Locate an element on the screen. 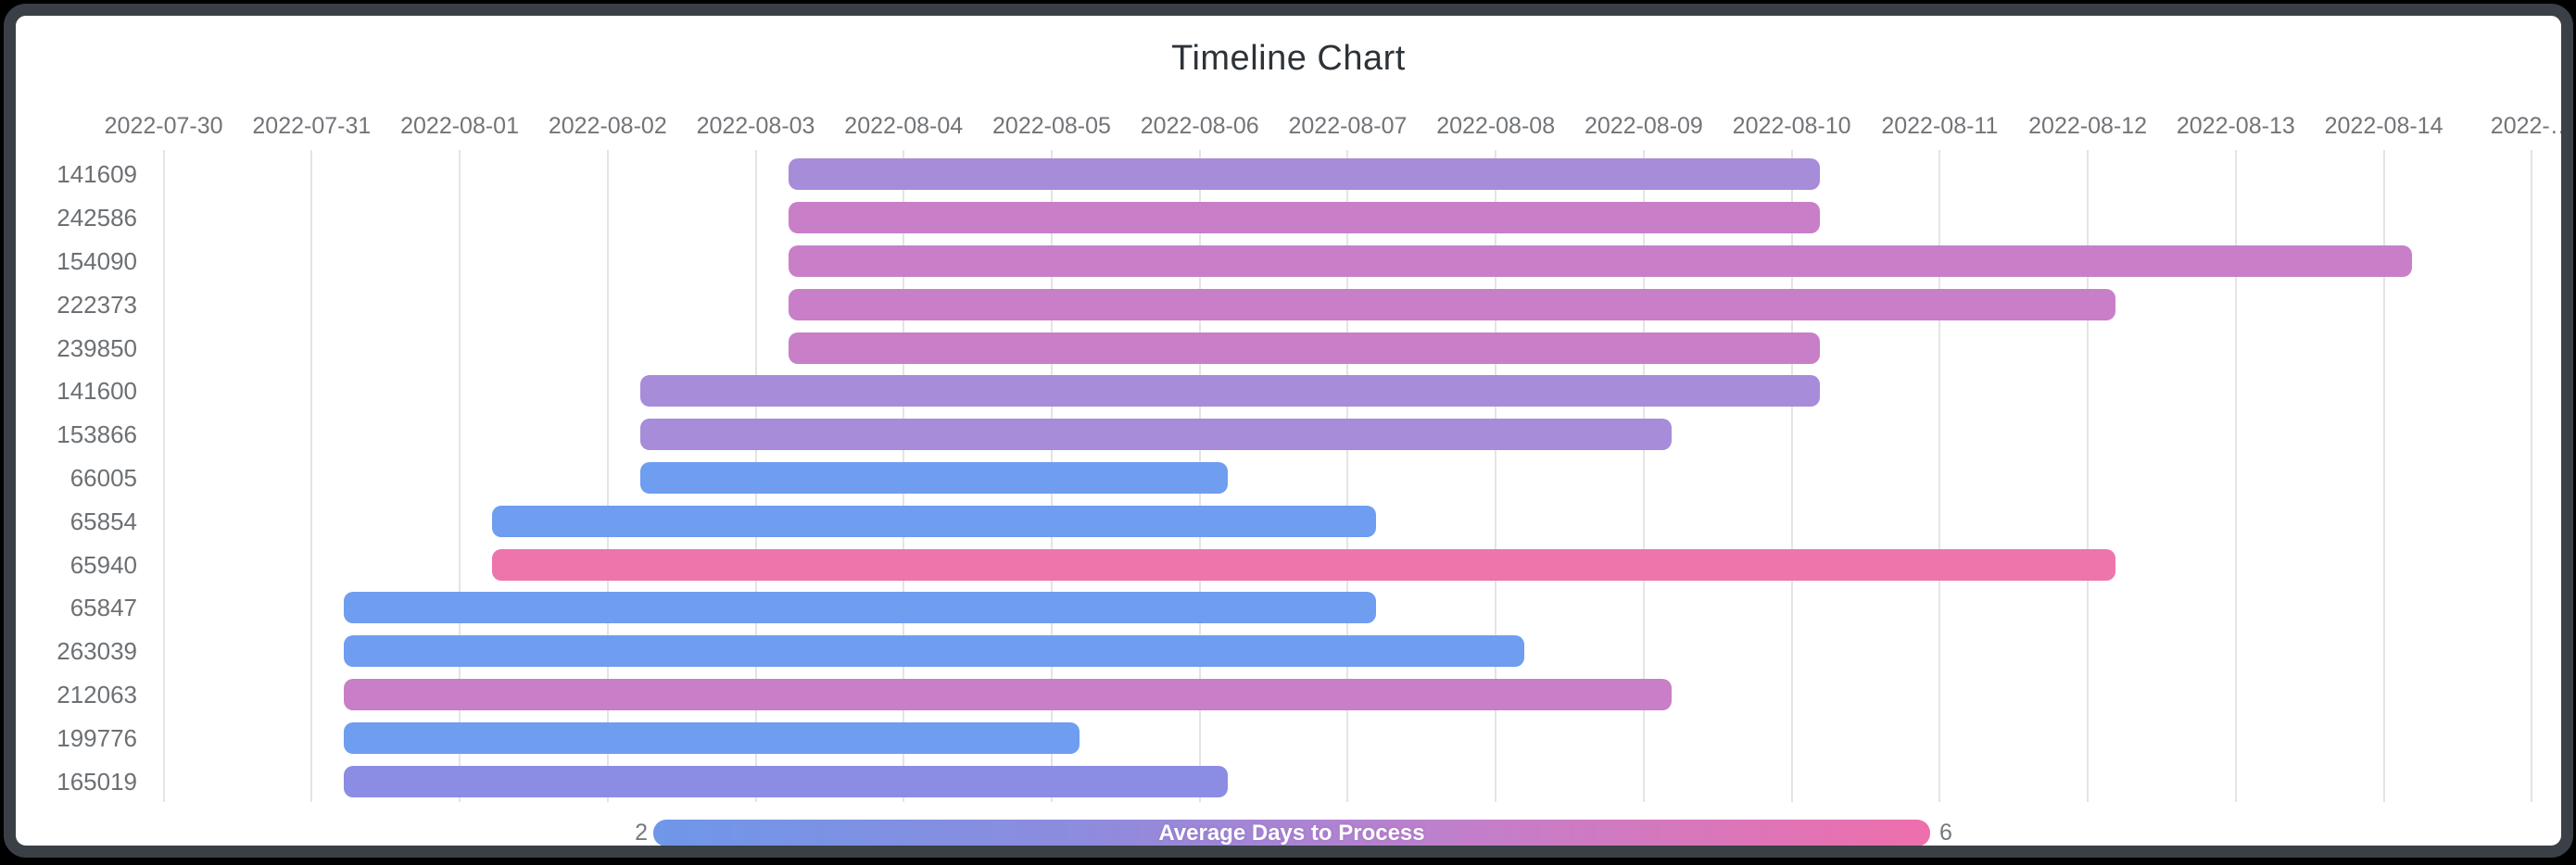 The height and width of the screenshot is (865, 2576). x-axis-tick-label: 2022-08-03 is located at coordinates (755, 126).